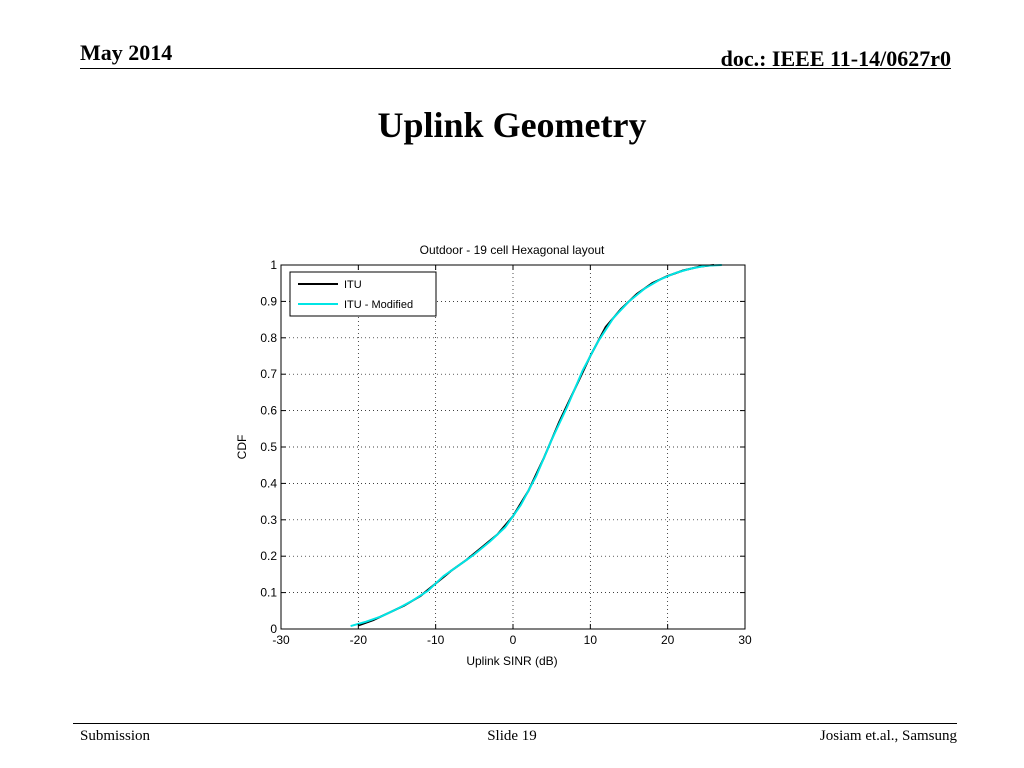  Describe the element at coordinates (668, 640) in the screenshot. I see `x-tick-label: 20` at that location.